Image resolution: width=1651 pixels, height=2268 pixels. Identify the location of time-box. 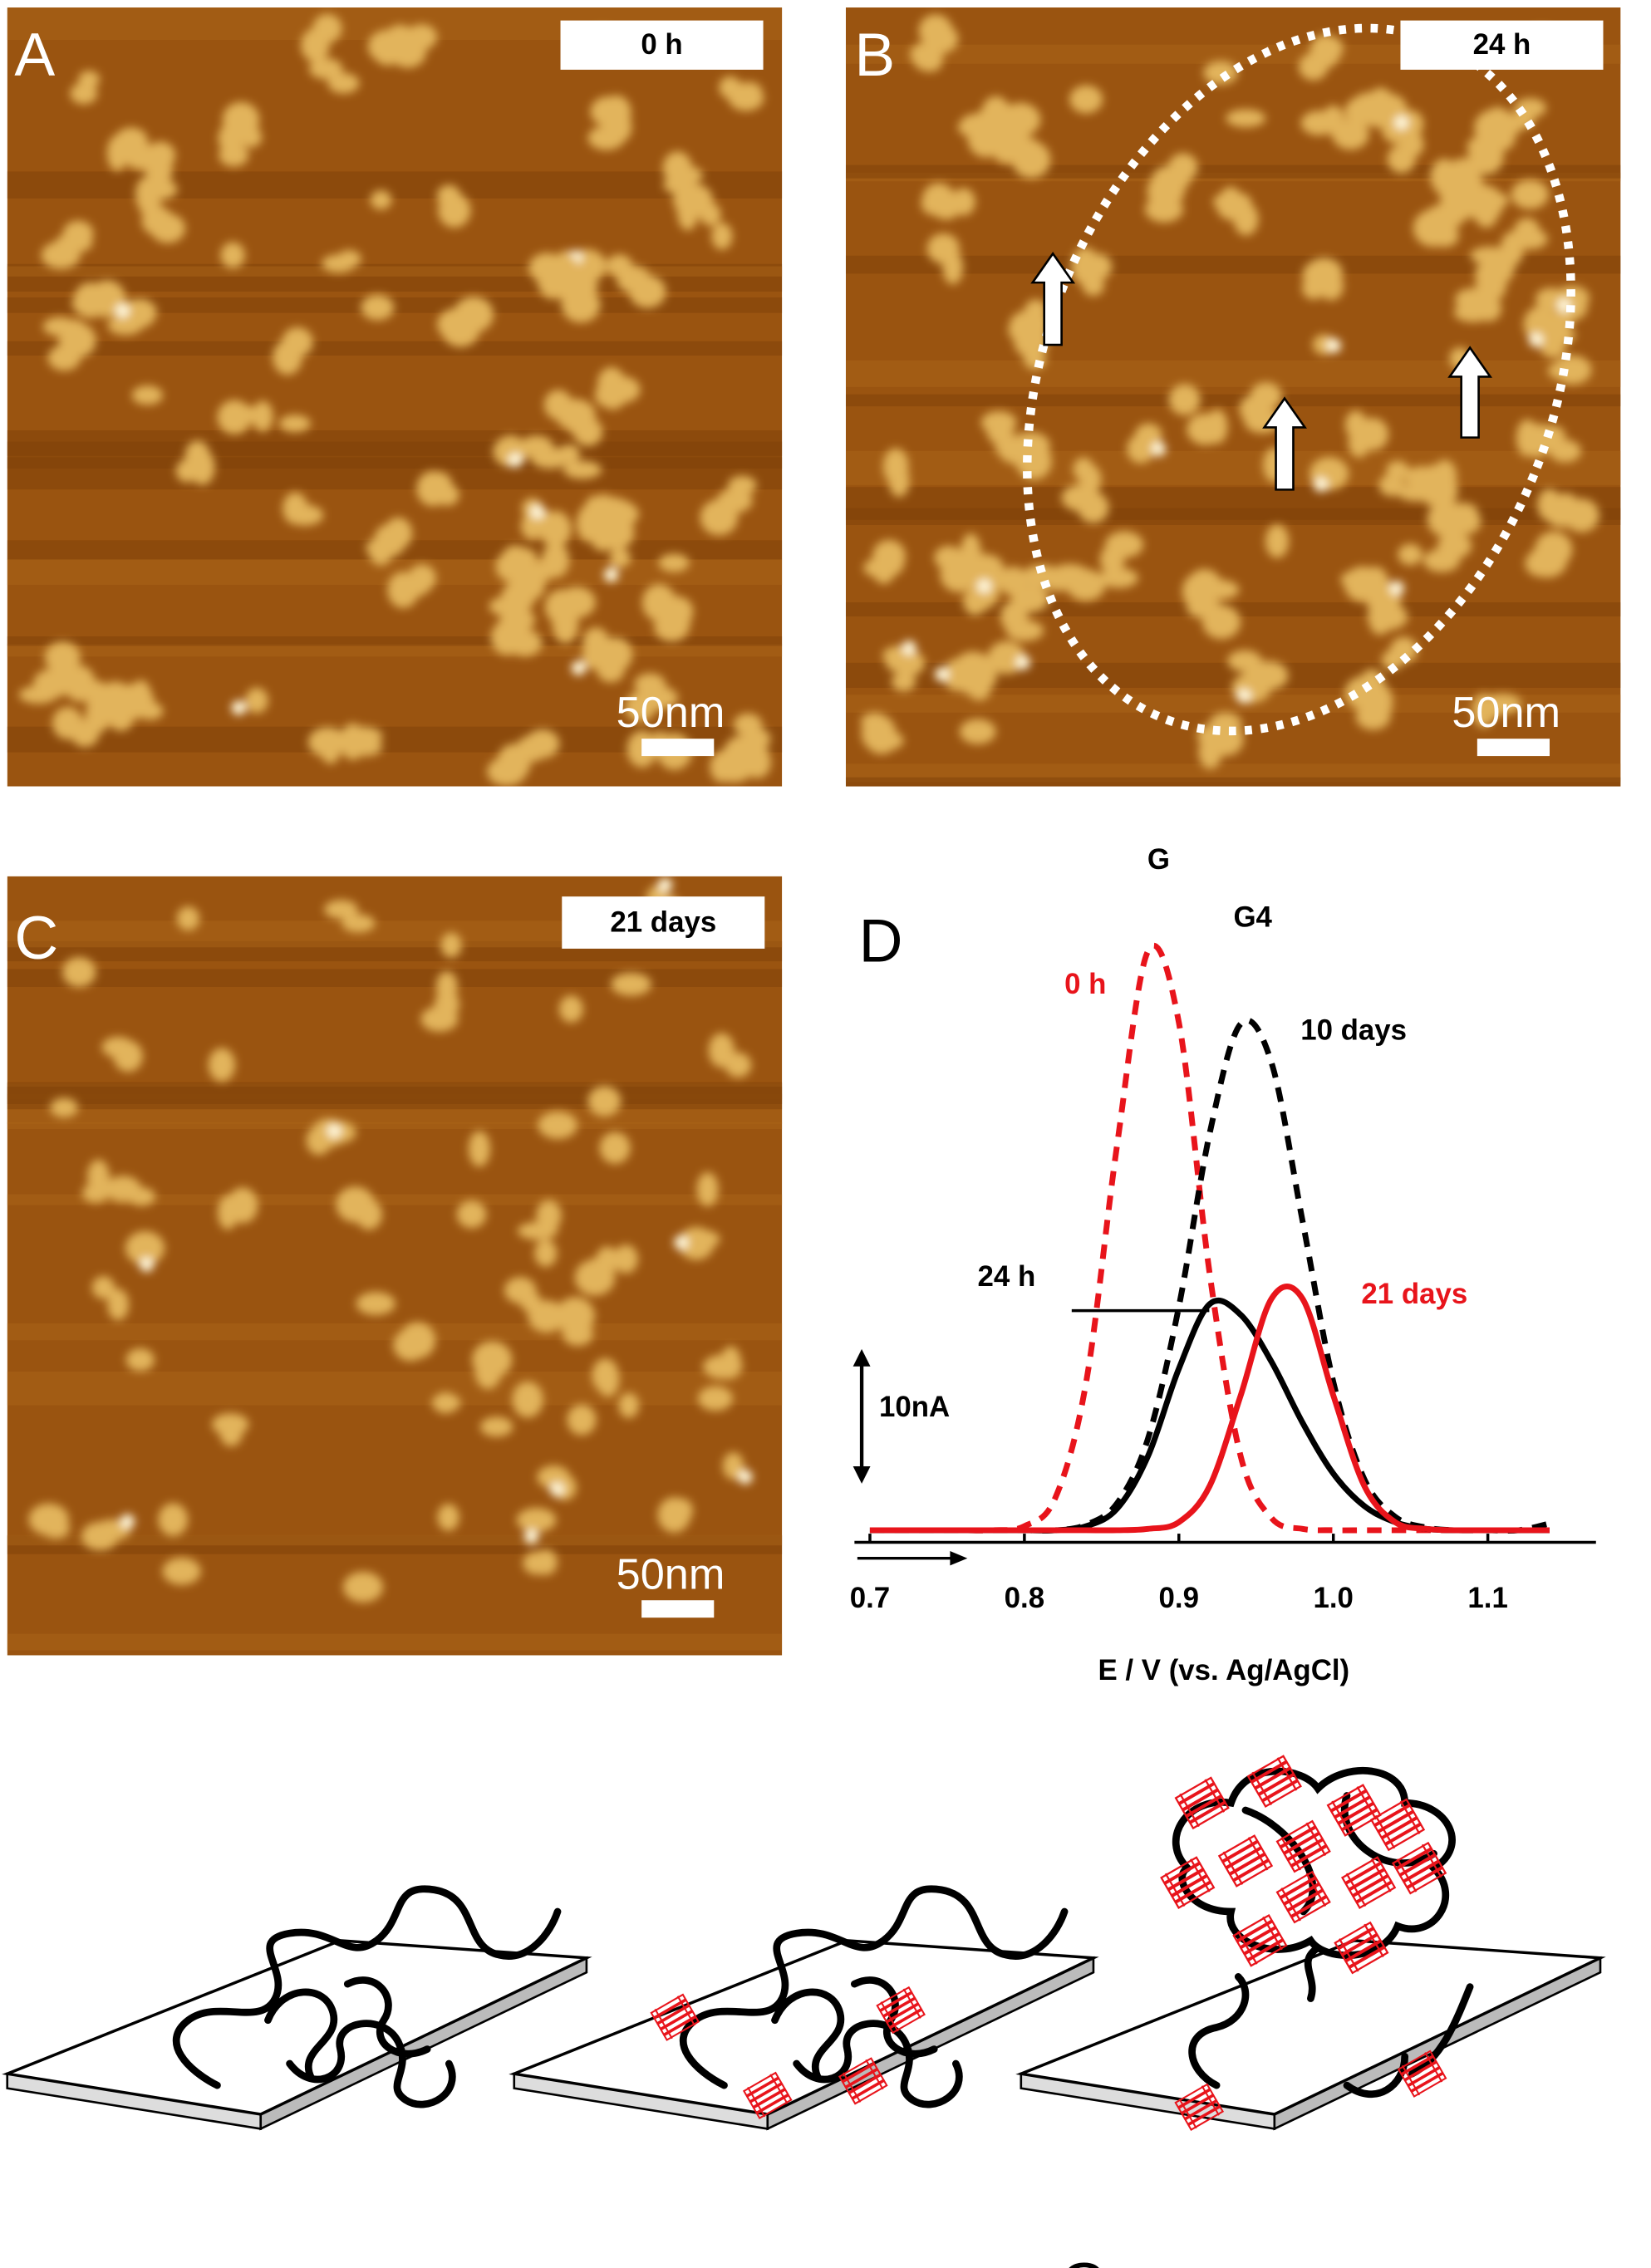
(662, 45).